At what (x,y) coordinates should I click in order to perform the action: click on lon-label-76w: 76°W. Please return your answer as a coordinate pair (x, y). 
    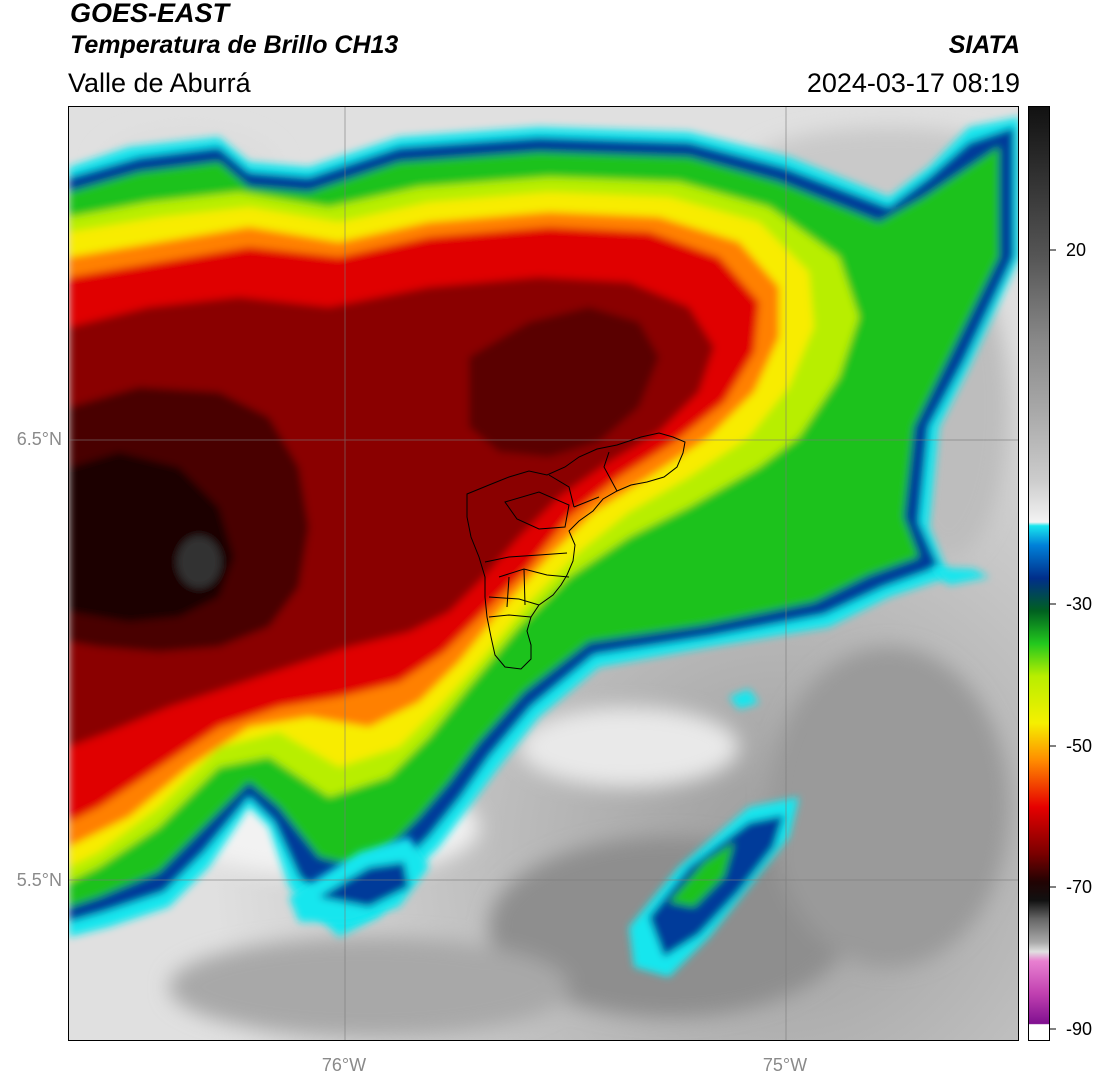
    Looking at the image, I should click on (344, 1065).